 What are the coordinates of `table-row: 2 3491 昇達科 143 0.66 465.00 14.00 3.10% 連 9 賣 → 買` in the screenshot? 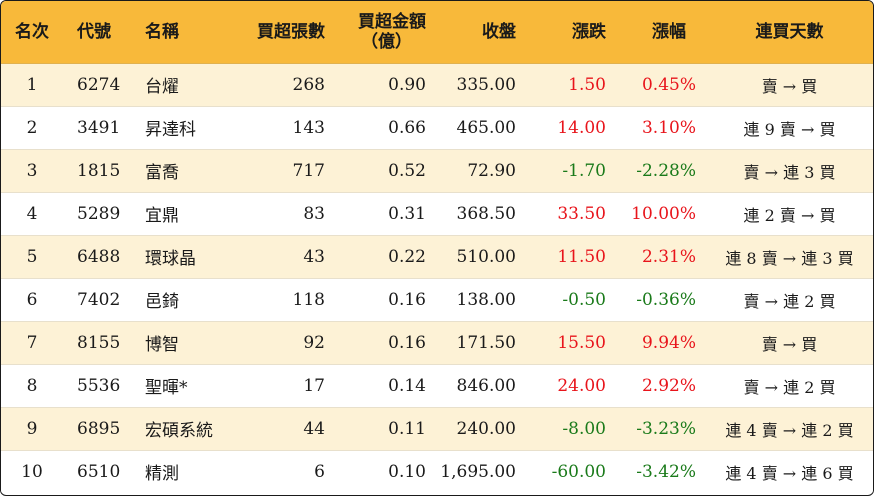 It's located at (437, 128).